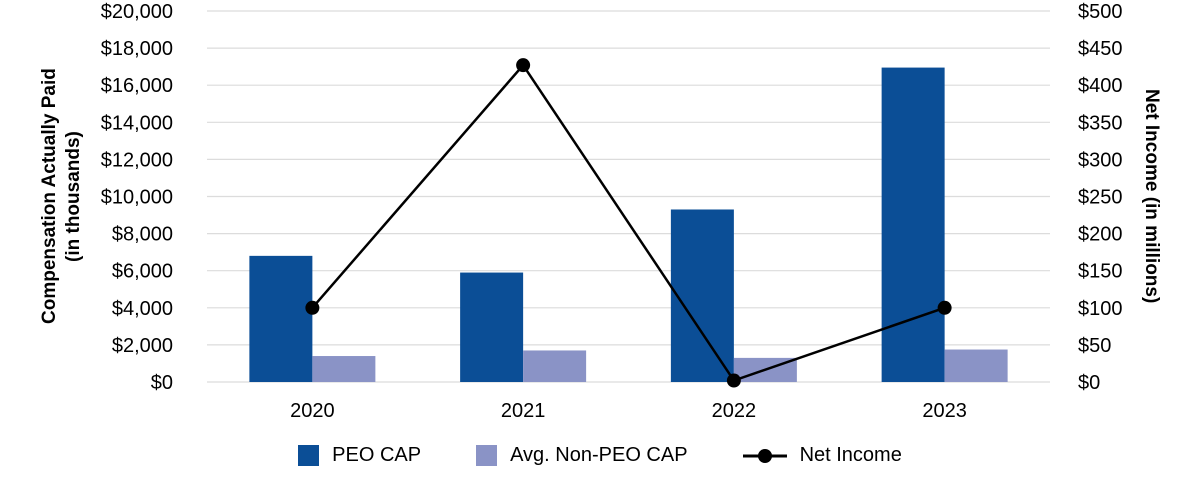 Image resolution: width=1200 pixels, height=490 pixels. What do you see at coordinates (137, 123) in the screenshot?
I see `left-axis-tick-label: $14,000` at bounding box center [137, 123].